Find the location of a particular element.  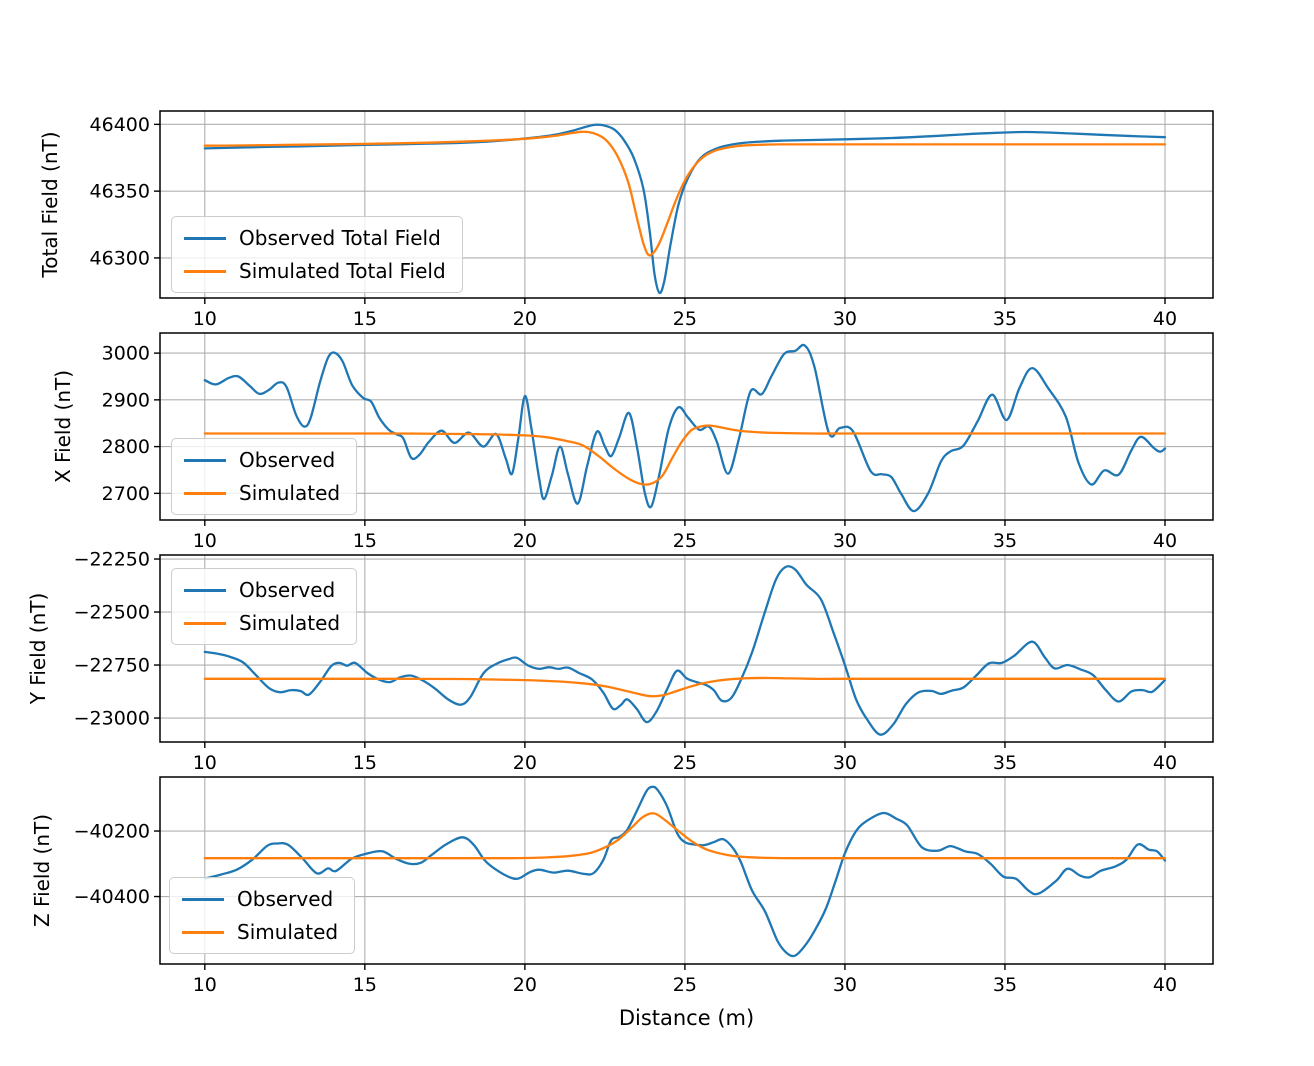

simulated-total-field-line is located at coordinates (685, 193).